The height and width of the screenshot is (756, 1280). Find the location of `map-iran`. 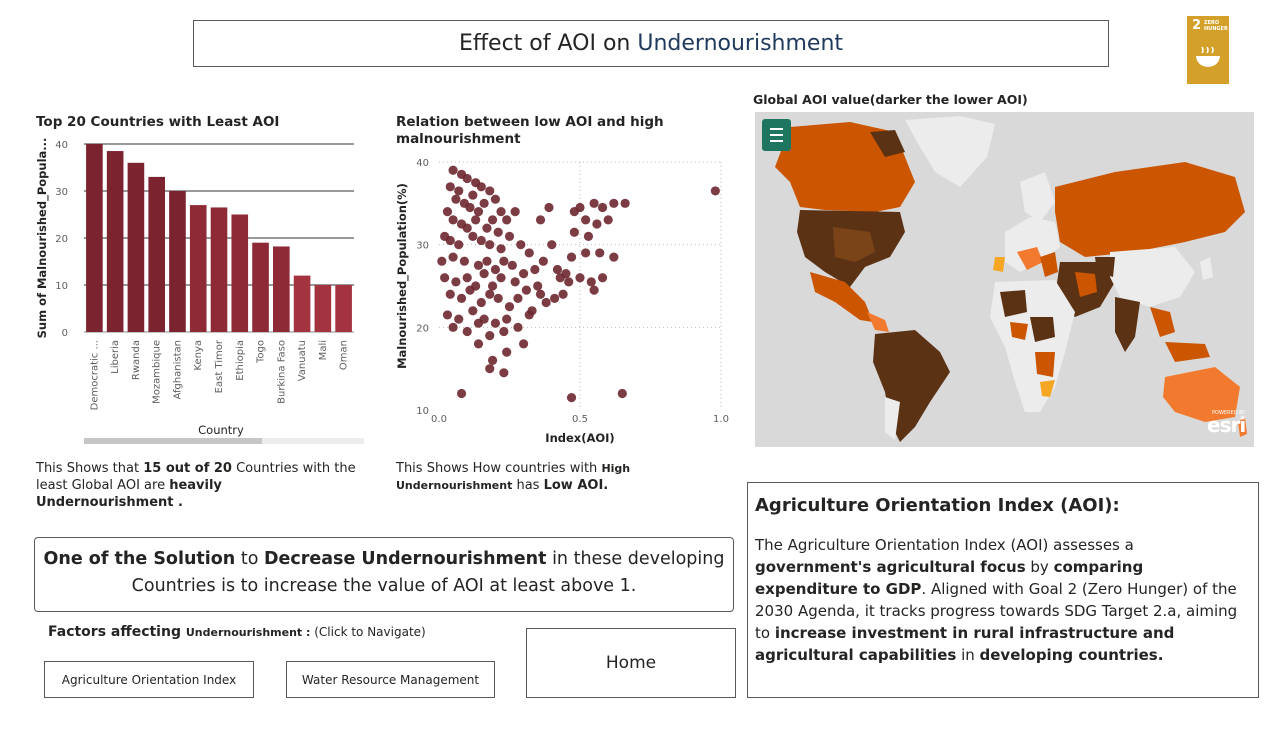

map-iran is located at coordinates (1086, 284).